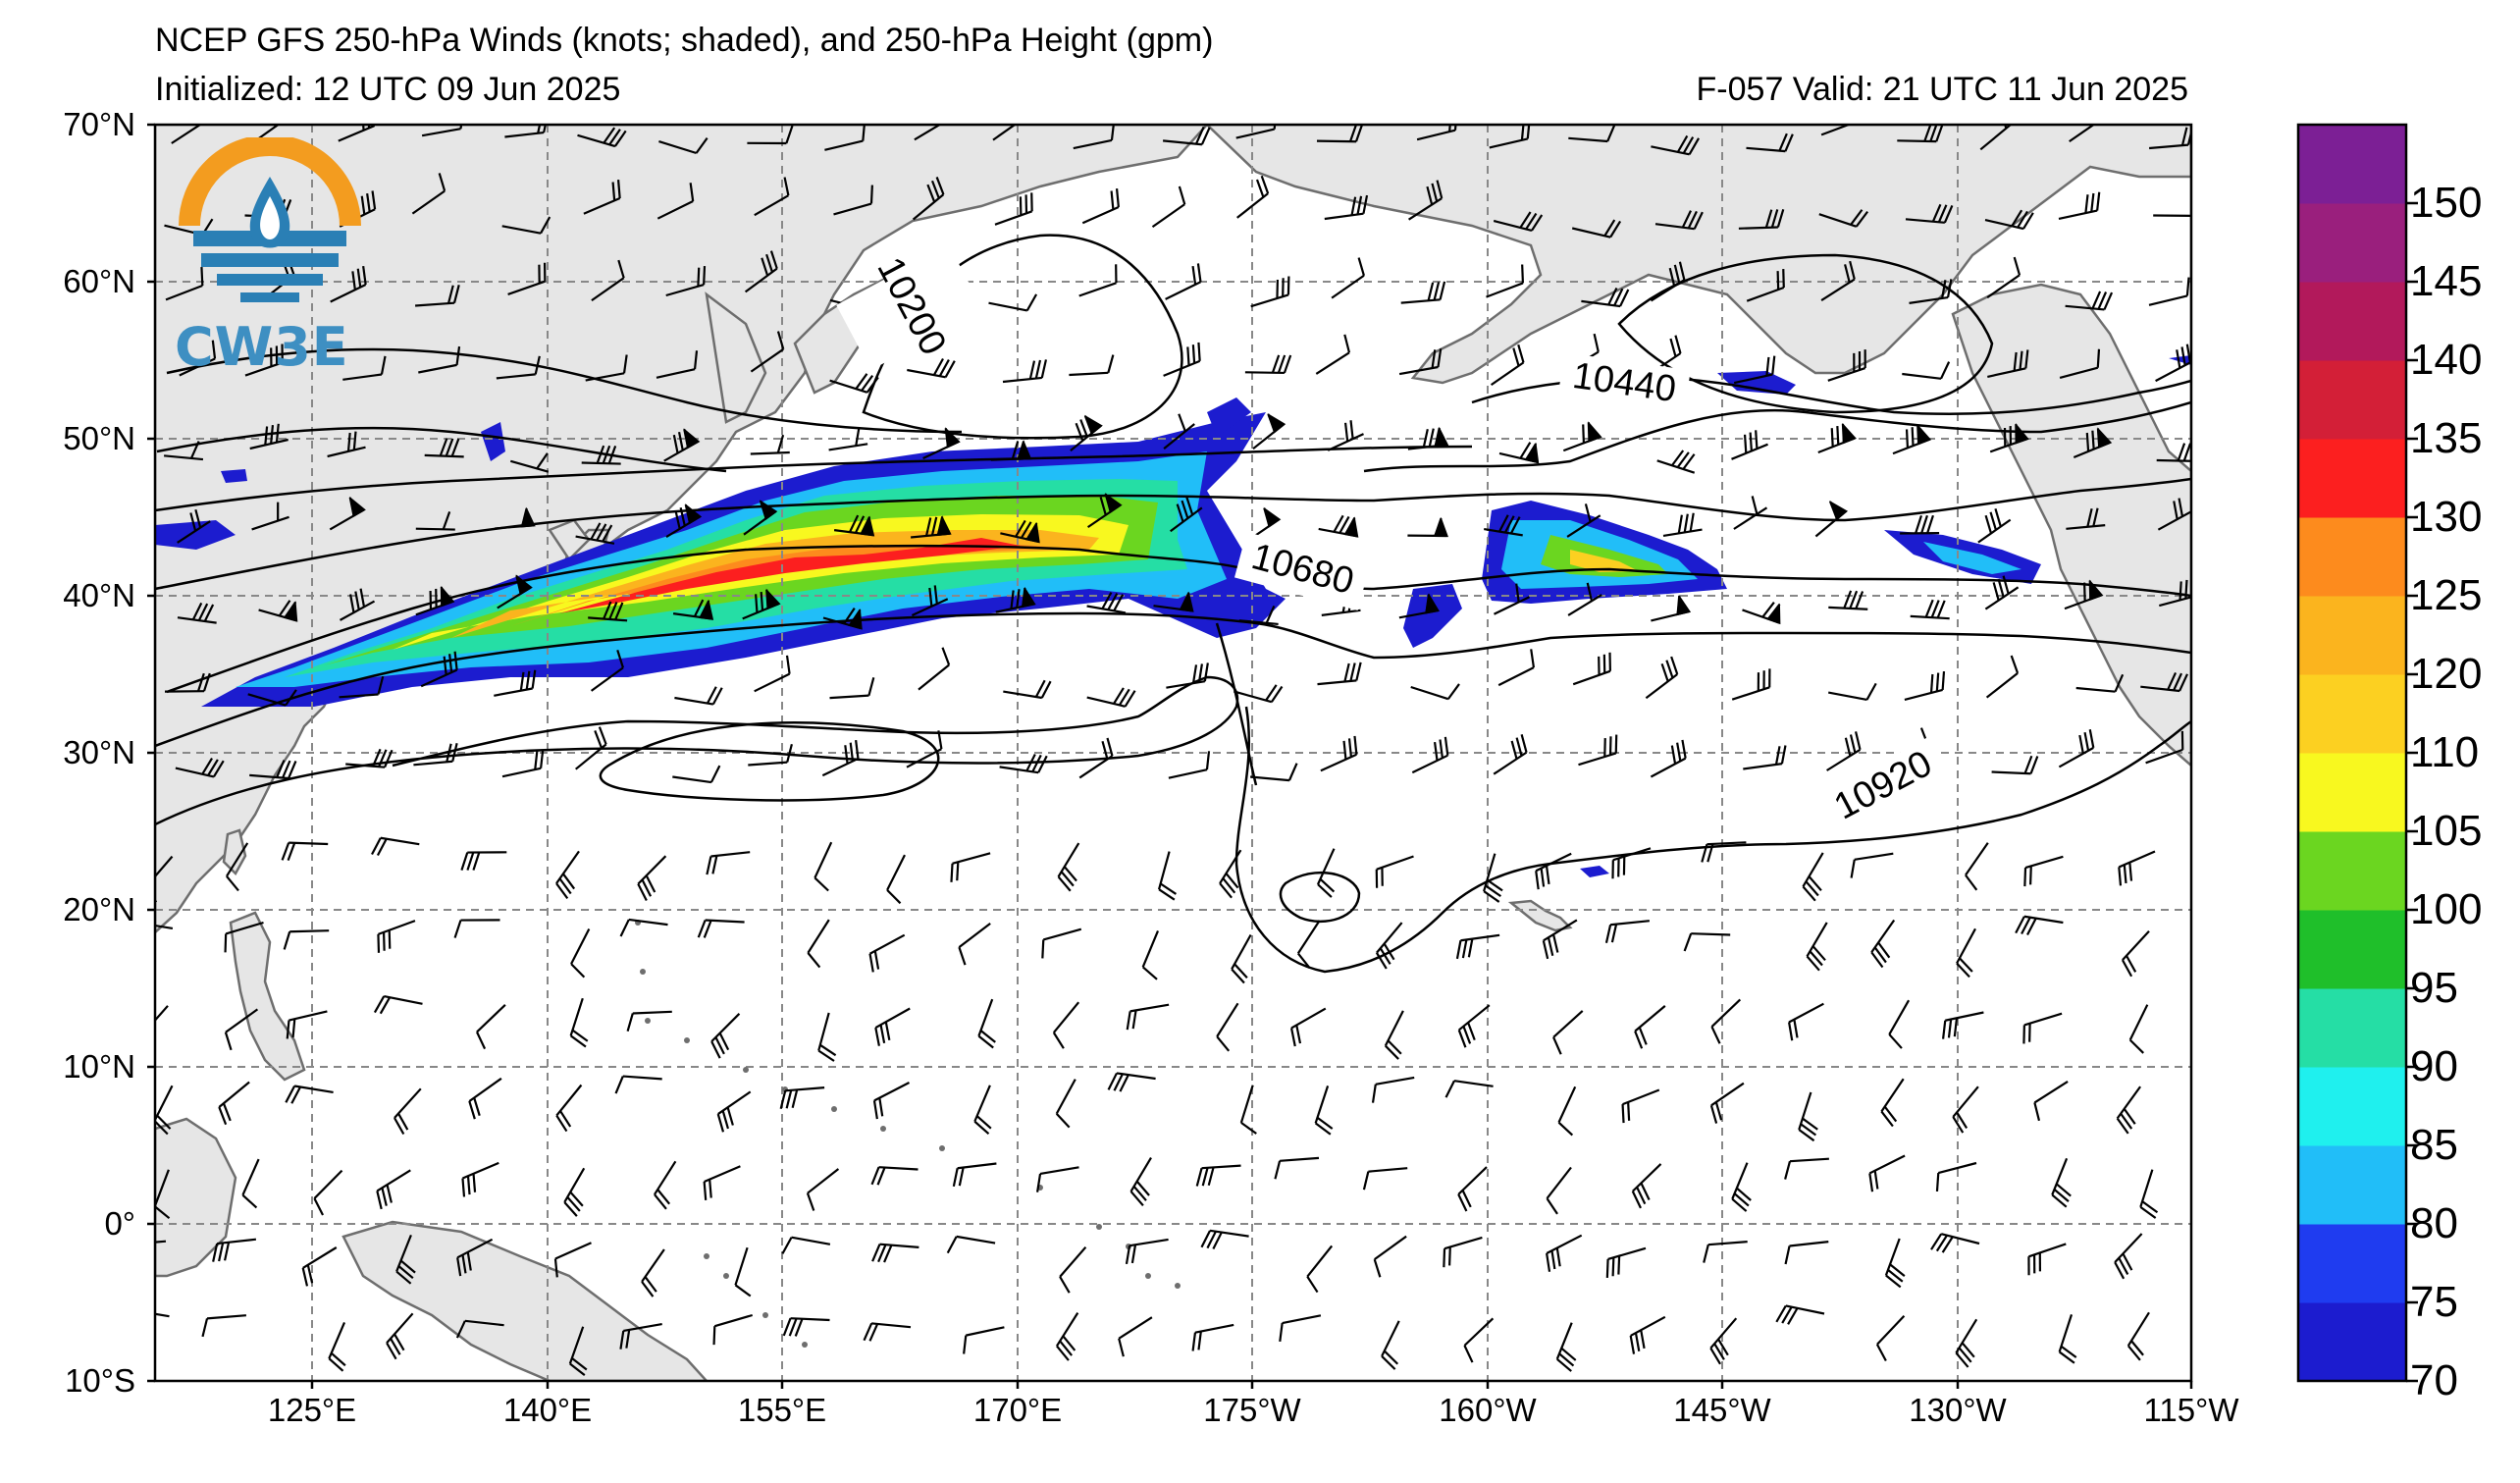 This screenshot has height=1483, width=2520. Describe the element at coordinates (1972, 558) in the screenshot. I see `shade-east-2b` at that location.